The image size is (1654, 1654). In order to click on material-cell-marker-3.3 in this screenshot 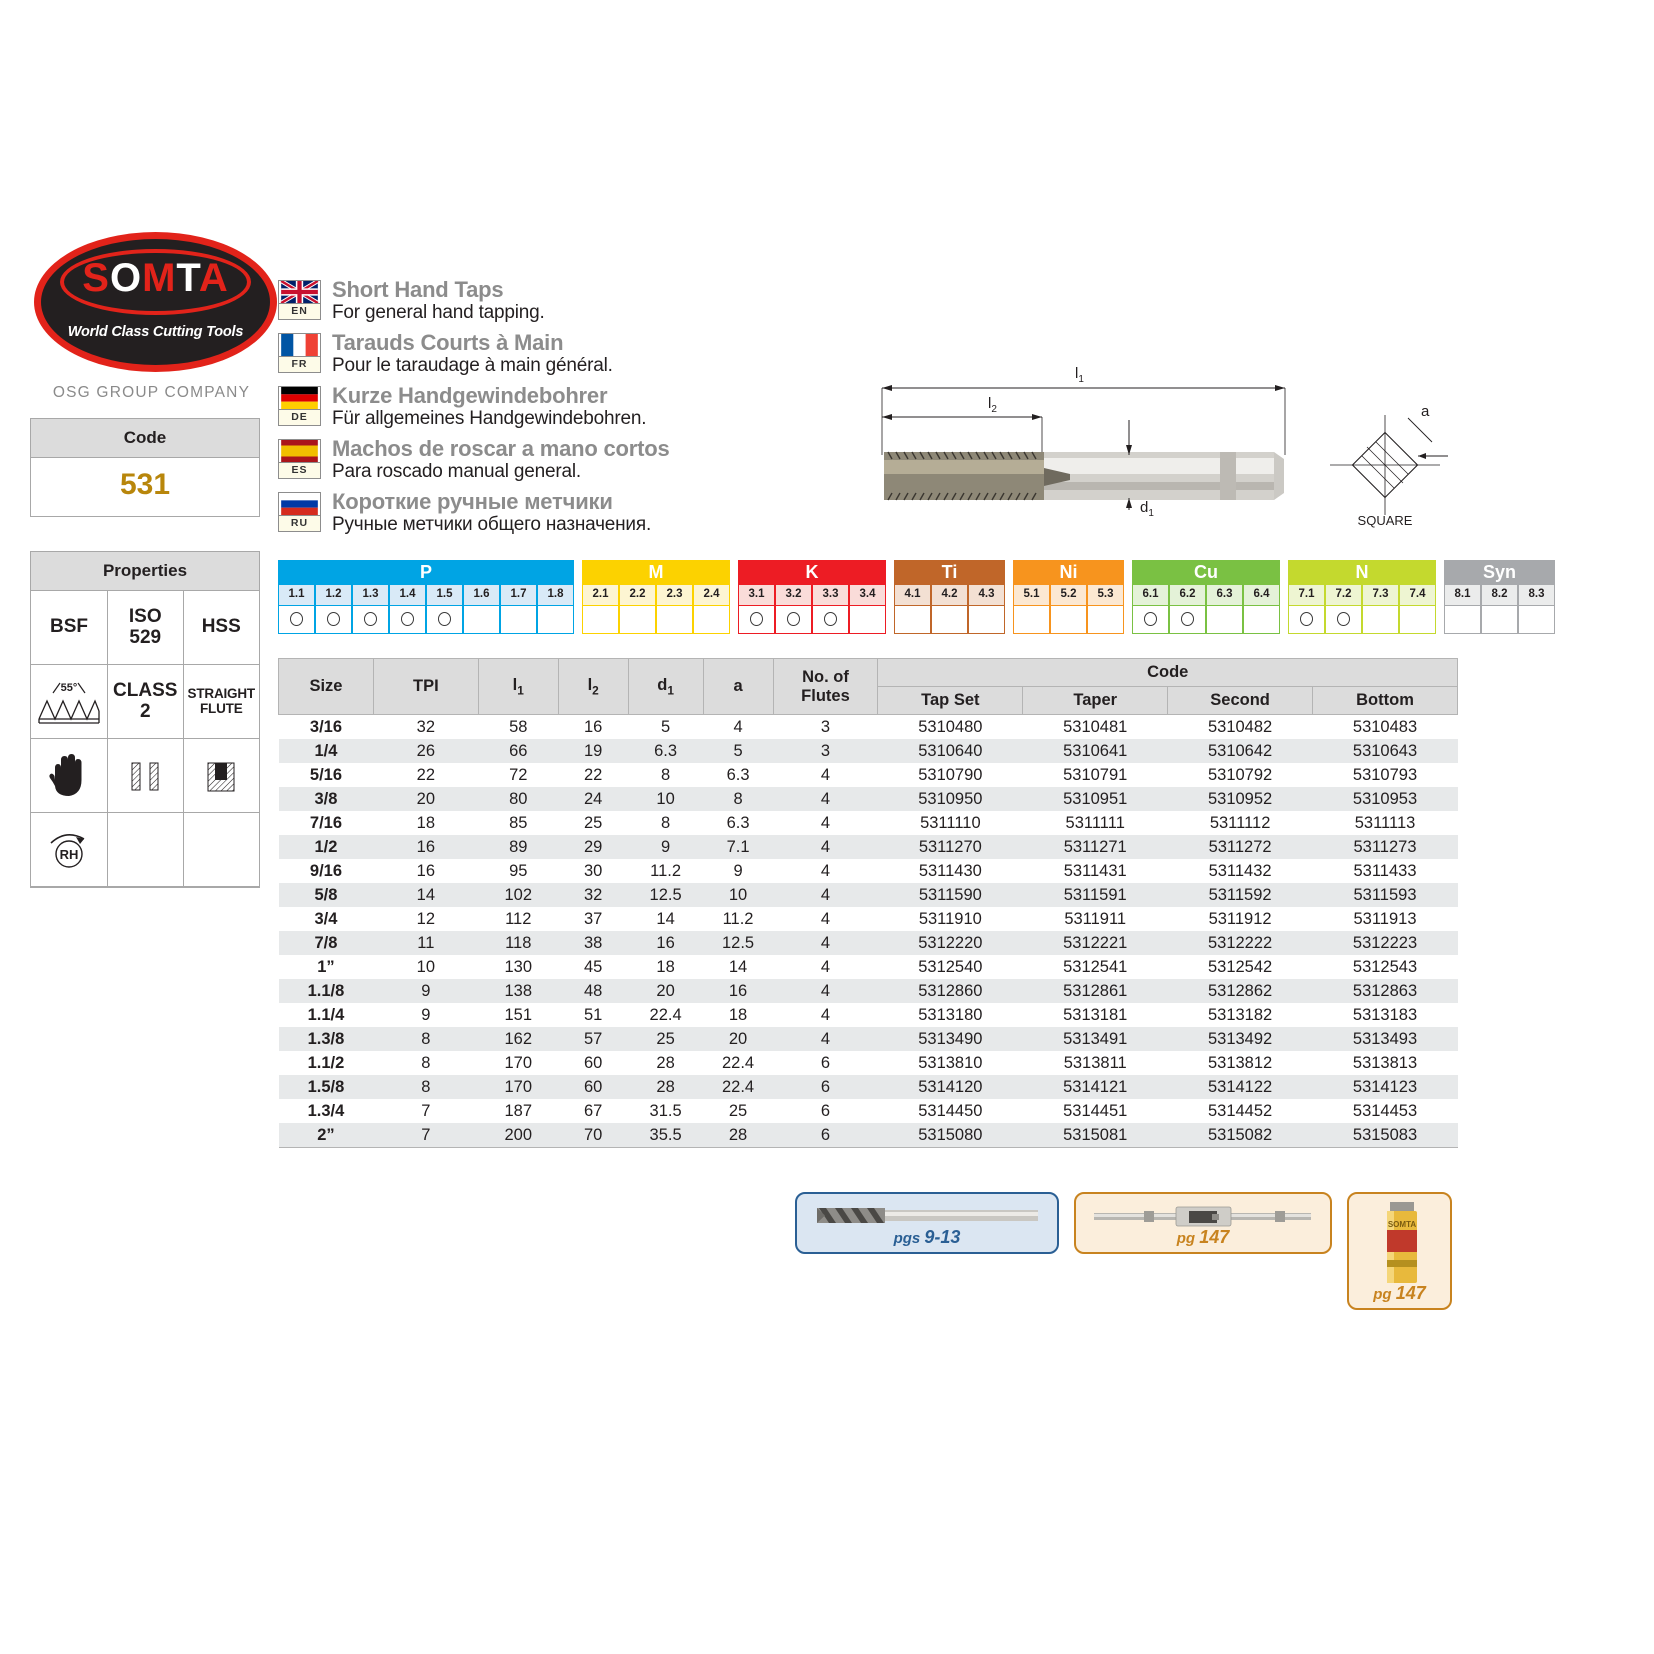, I will do `click(830, 619)`.